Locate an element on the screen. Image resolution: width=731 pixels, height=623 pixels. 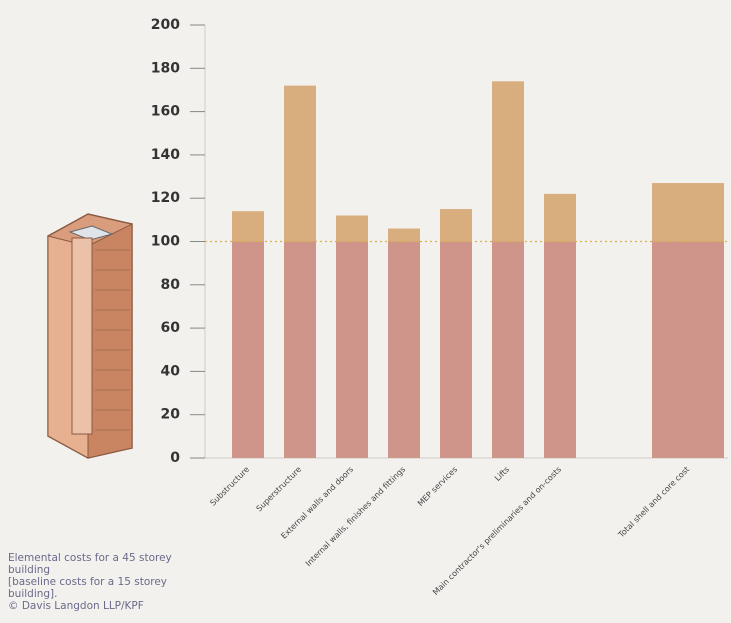
x-tick-label: Superstructure is located at coordinates (279, 489).